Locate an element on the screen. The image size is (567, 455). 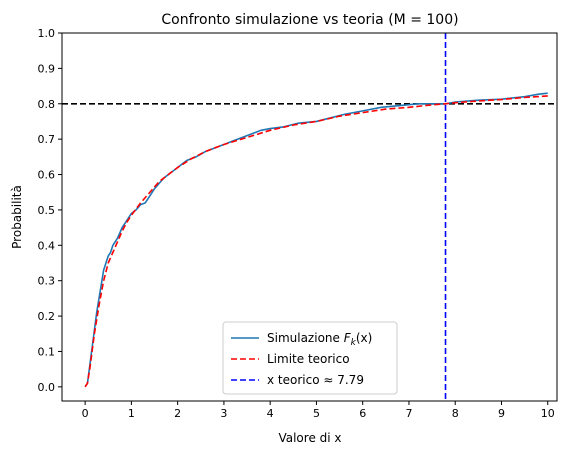
y-axis-label: Probabilità is located at coordinates (17, 217).